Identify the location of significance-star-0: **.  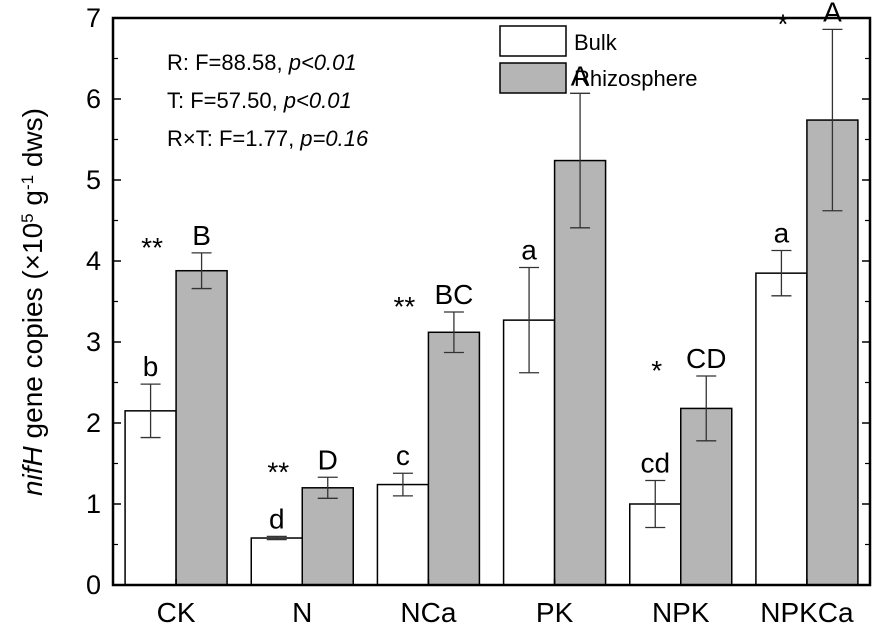
(152, 247).